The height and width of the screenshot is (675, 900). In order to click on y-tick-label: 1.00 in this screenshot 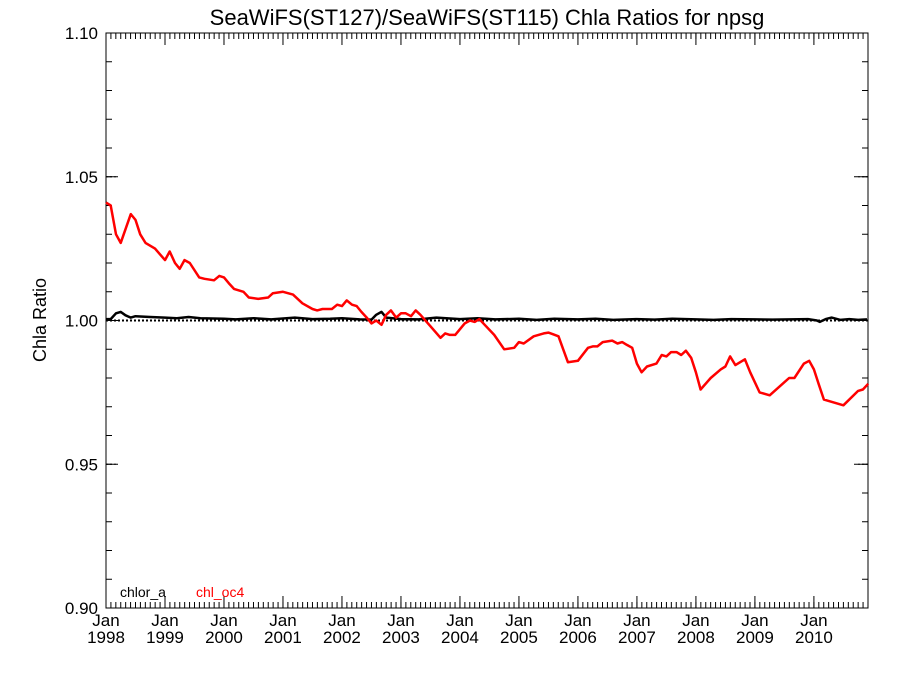, I will do `click(81, 321)`.